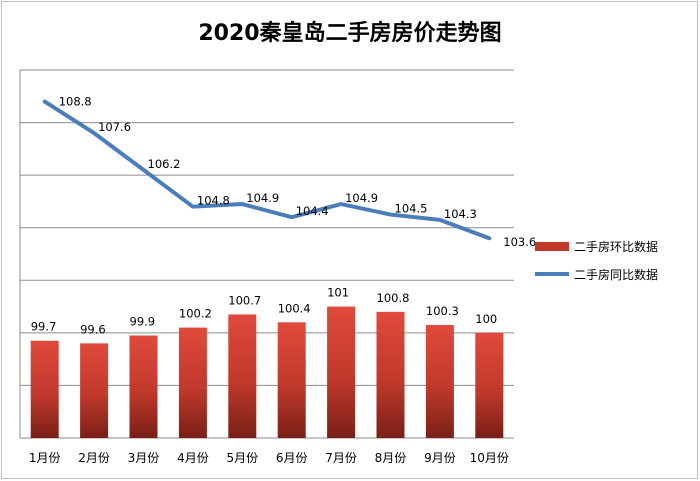  What do you see at coordinates (242, 458) in the screenshot?
I see `x-tick-5: 5月份` at bounding box center [242, 458].